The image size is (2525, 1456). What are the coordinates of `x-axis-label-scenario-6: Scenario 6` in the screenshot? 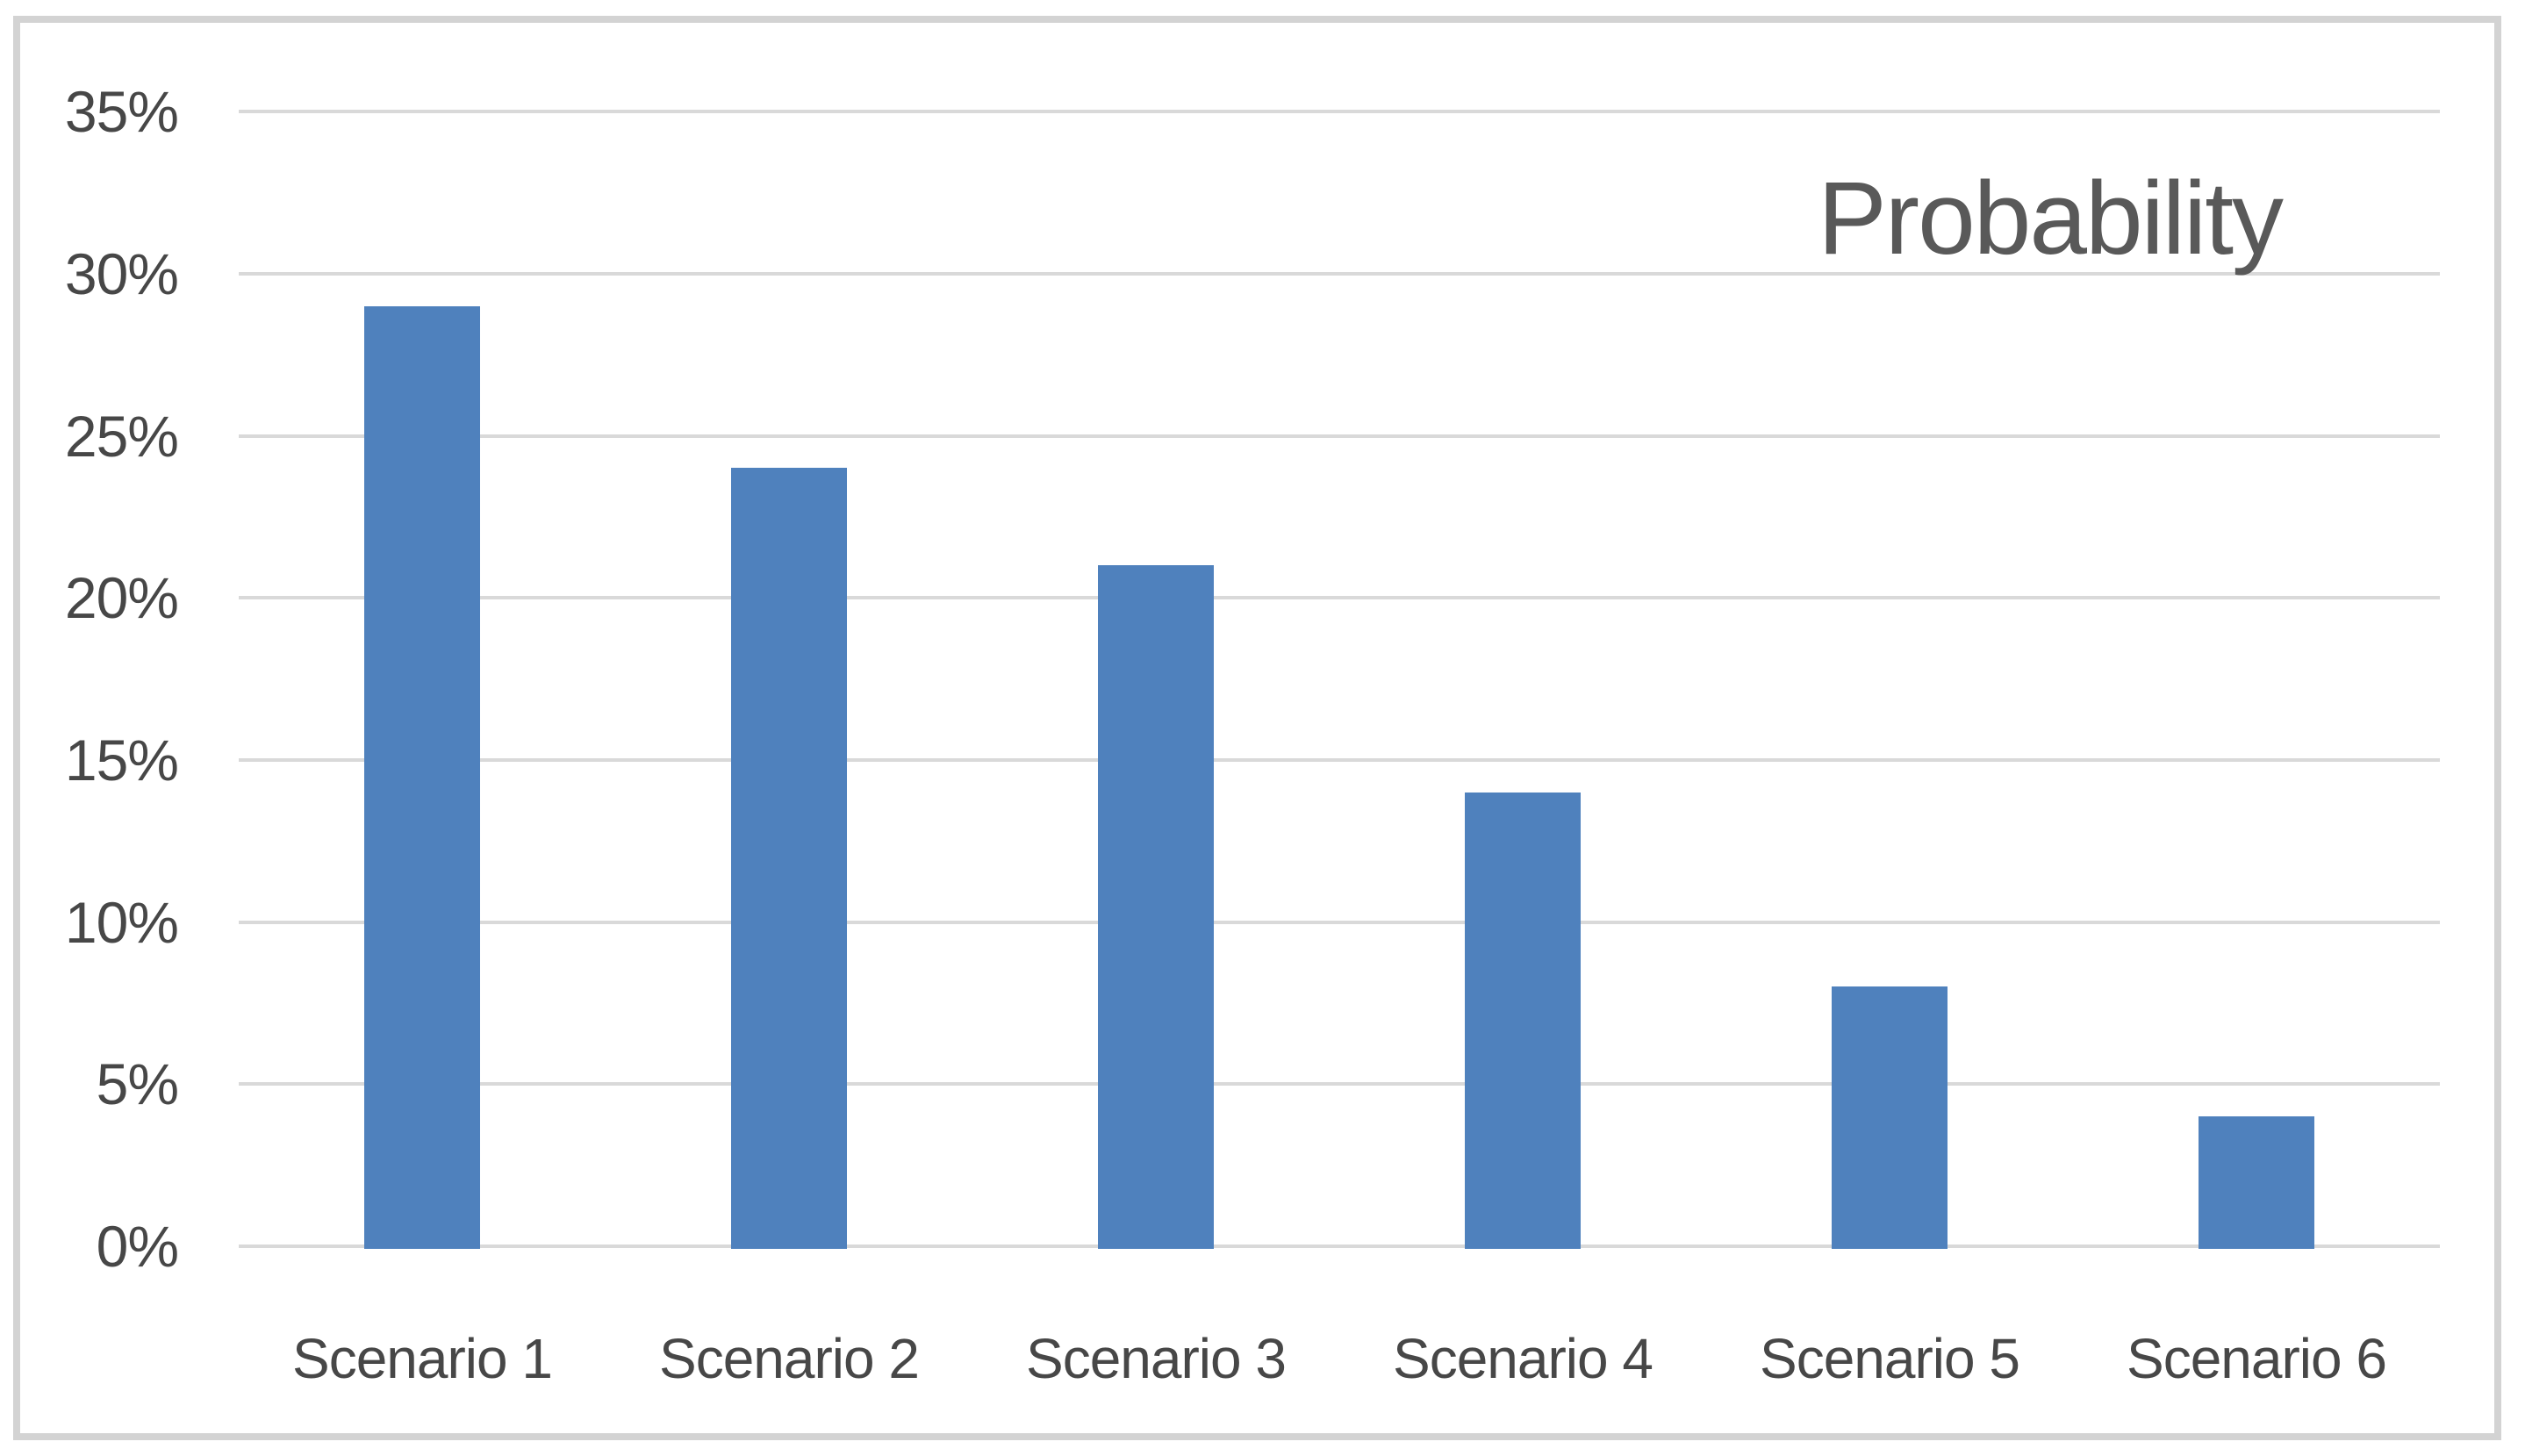 It's located at (2257, 1358).